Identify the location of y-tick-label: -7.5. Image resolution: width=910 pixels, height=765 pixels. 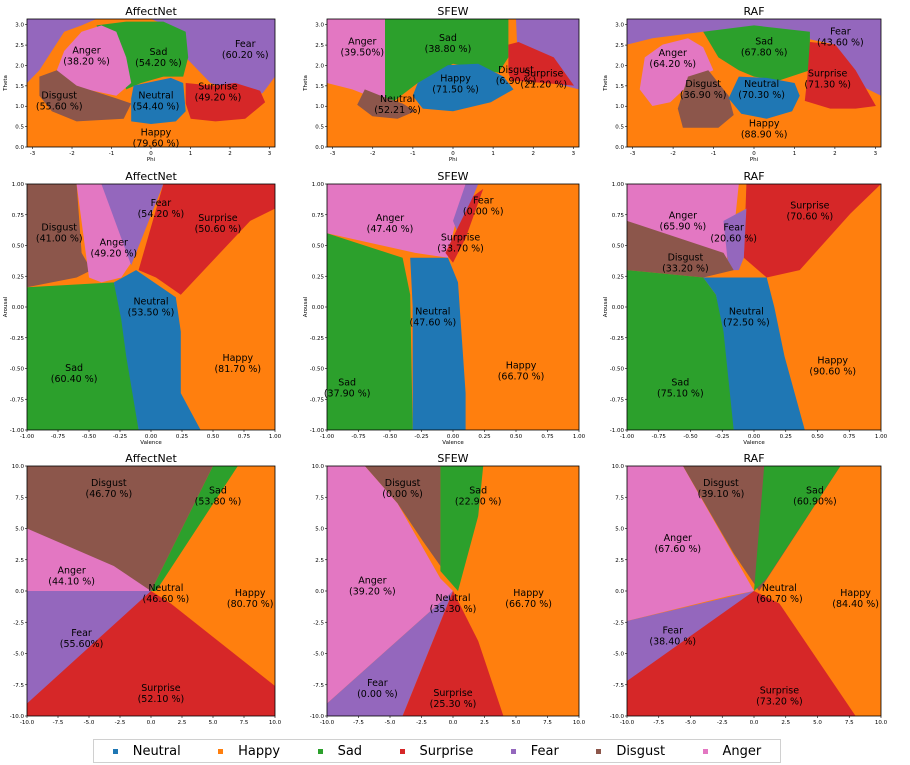
(618, 686).